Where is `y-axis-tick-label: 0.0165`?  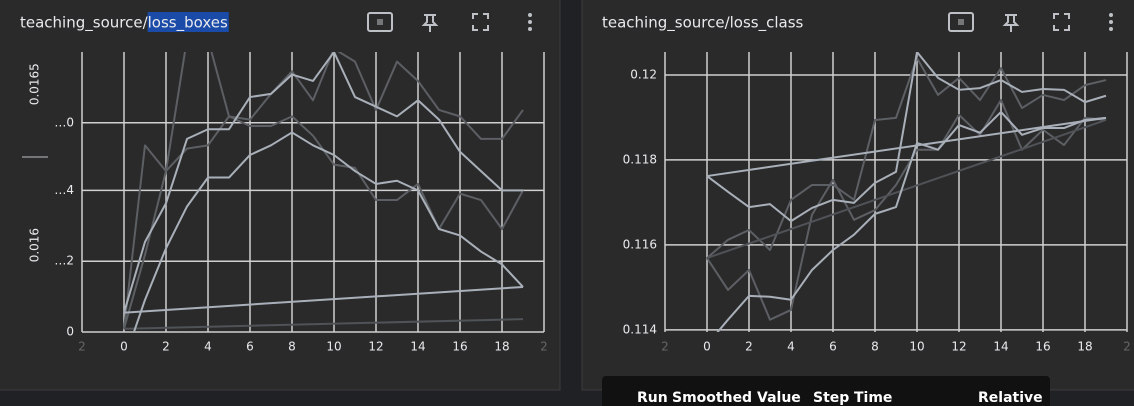 y-axis-tick-label: 0.0165 is located at coordinates (35, 84).